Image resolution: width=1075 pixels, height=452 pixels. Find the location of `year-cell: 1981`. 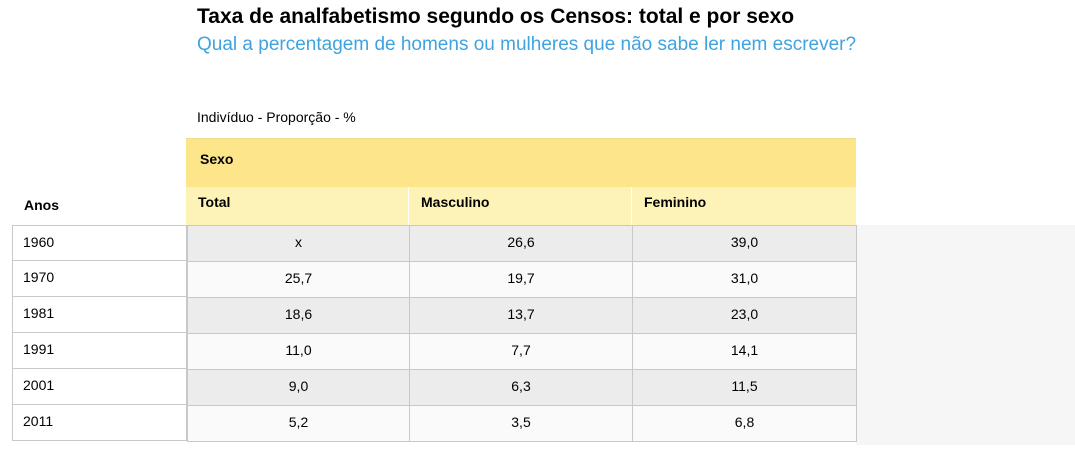

year-cell: 1981 is located at coordinates (99, 315).